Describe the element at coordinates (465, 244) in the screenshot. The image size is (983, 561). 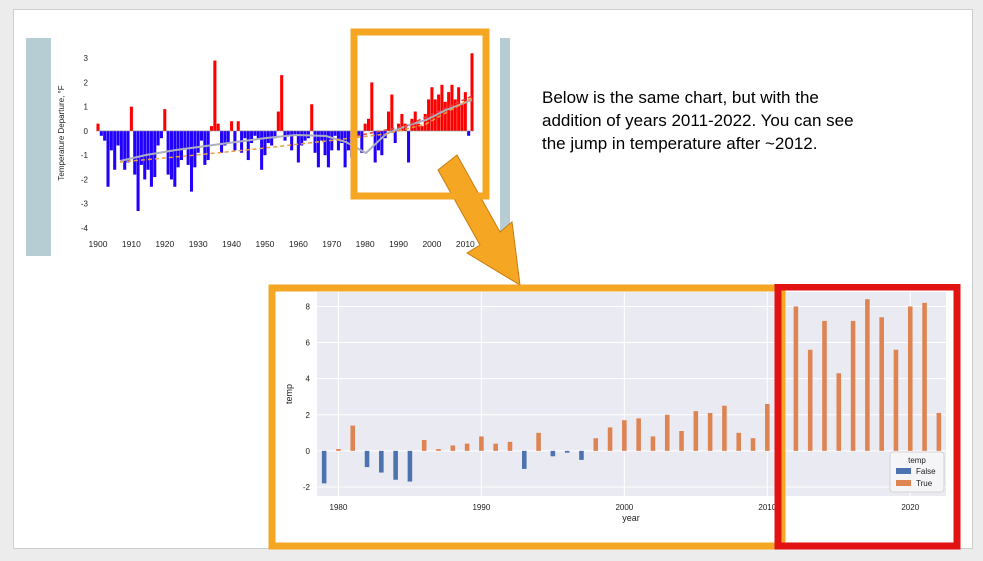
I see `top-x-tick-label: 2010` at that location.